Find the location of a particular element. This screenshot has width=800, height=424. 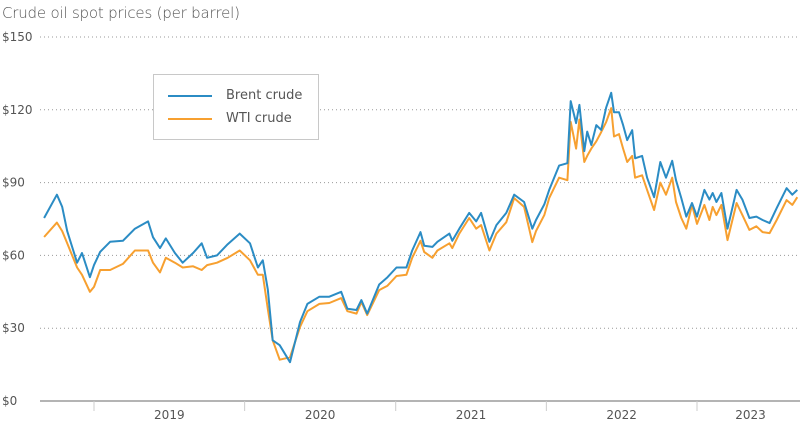

chart-title: Crude oil spot prices (per barrel) is located at coordinates (121, 13).